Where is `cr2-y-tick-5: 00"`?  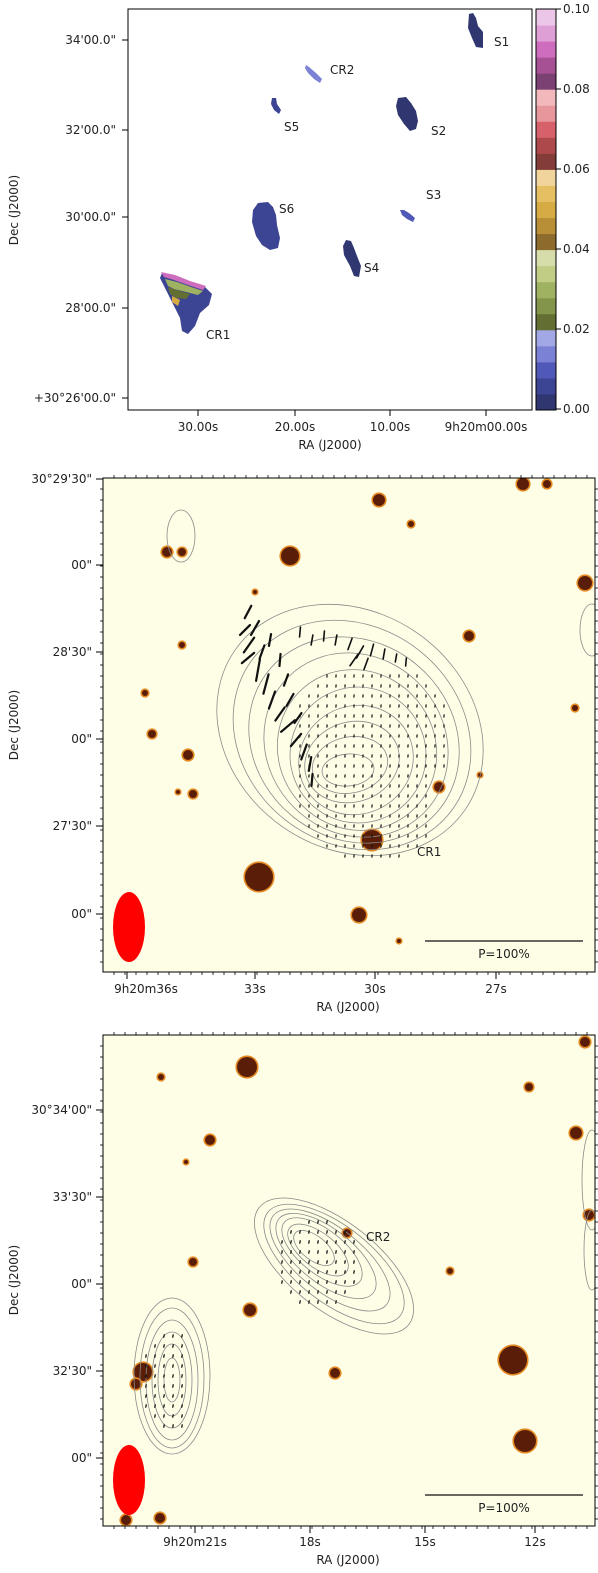 cr2-y-tick-5: 00" is located at coordinates (81, 1458).